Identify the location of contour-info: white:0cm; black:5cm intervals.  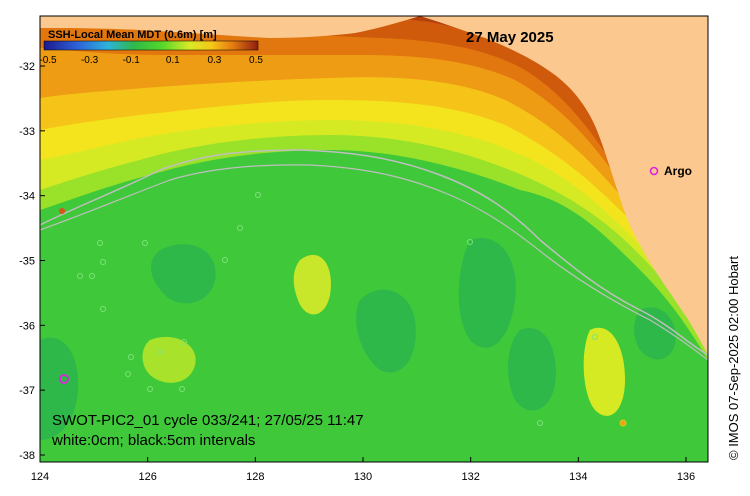
(153, 440).